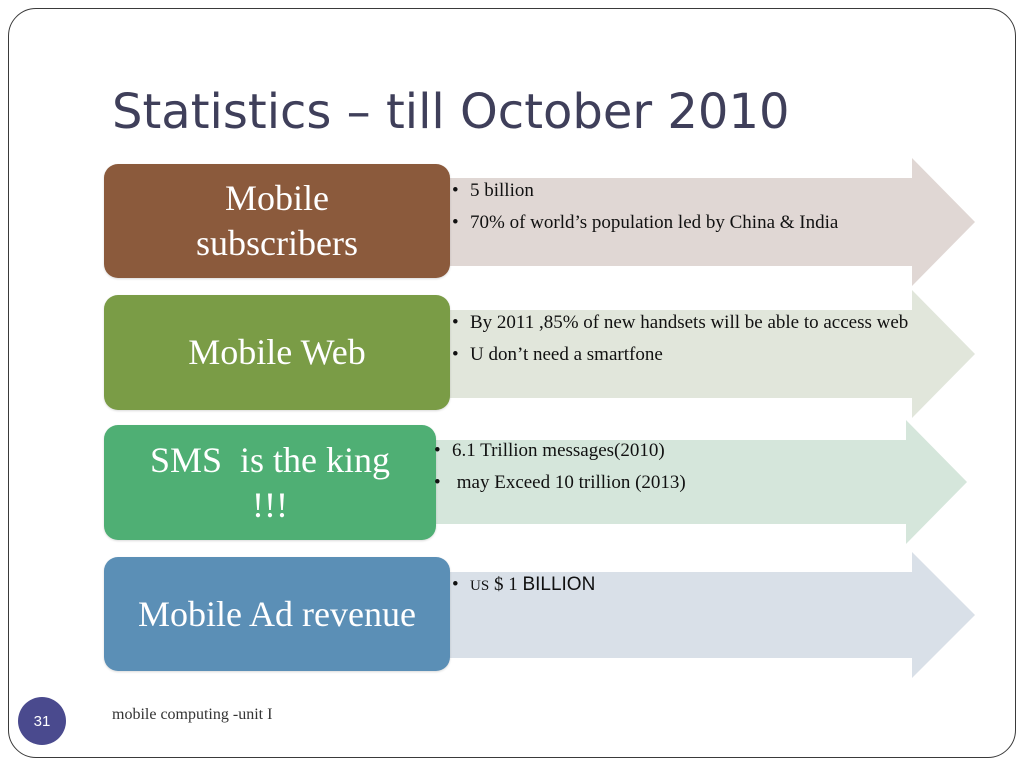 The image size is (1024, 768). I want to click on row-2-label-box: Mobile Web, so click(277, 352).